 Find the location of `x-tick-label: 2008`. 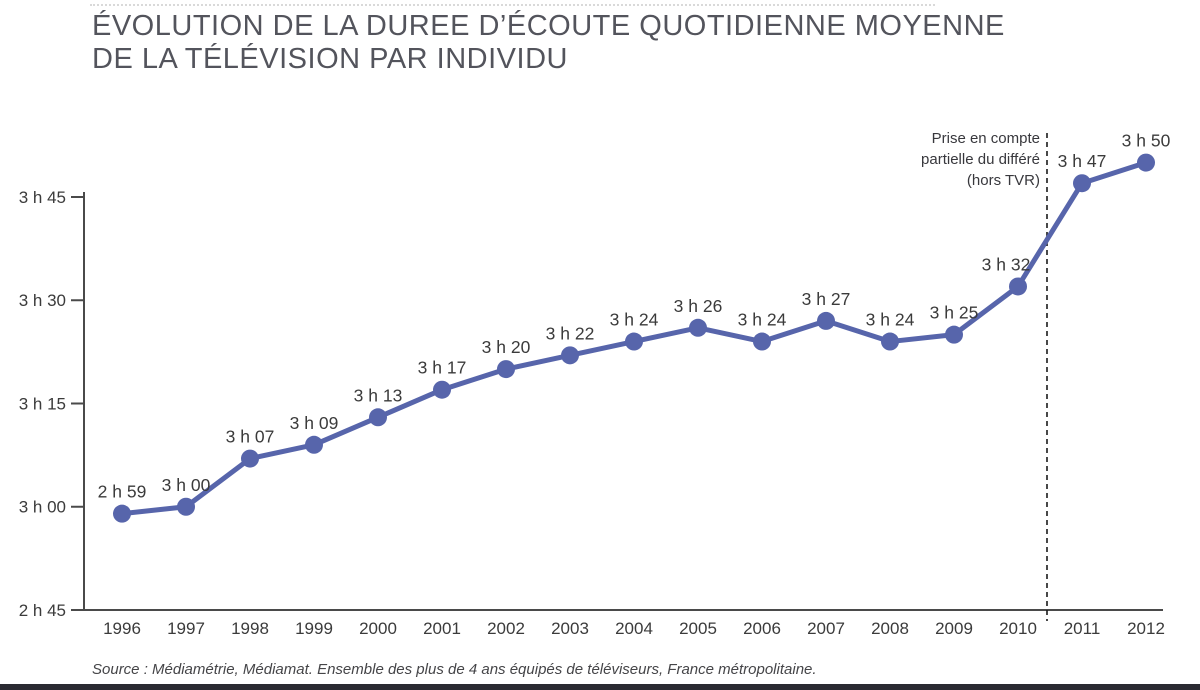

x-tick-label: 2008 is located at coordinates (890, 628).